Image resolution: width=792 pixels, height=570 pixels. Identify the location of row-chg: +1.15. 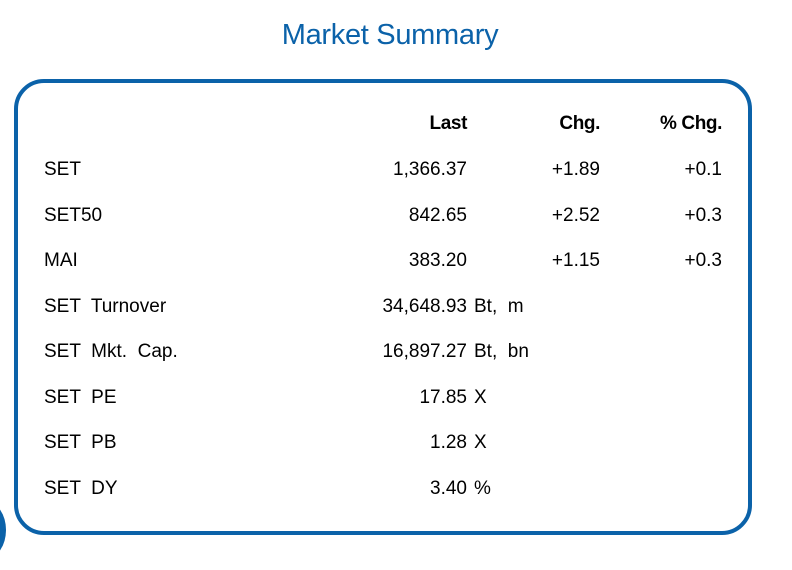
(575, 260).